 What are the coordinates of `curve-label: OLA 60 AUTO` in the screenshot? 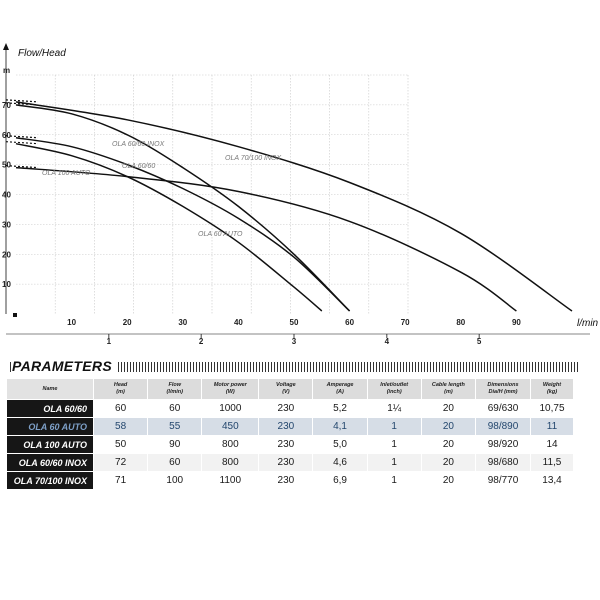 It's located at (220, 234).